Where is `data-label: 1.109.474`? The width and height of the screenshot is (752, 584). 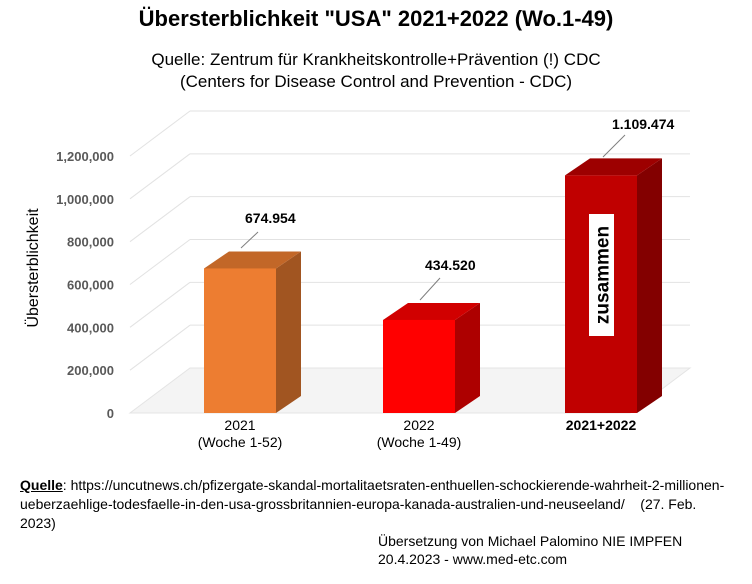
data-label: 1.109.474 is located at coordinates (643, 124).